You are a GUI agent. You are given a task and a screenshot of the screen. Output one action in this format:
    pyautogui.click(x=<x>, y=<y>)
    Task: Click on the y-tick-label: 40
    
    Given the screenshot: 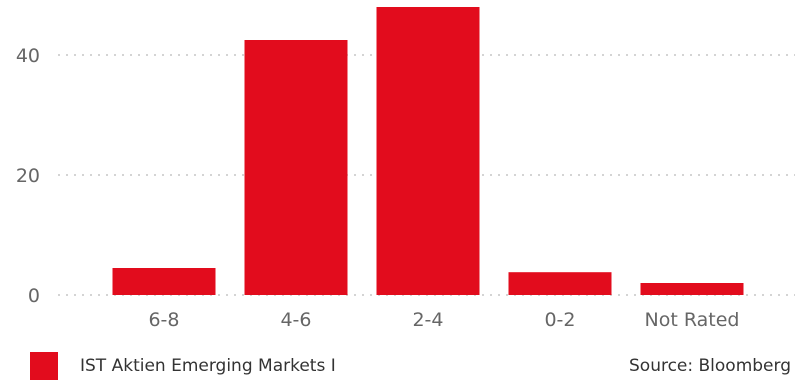 What is the action you would take?
    pyautogui.click(x=28, y=56)
    